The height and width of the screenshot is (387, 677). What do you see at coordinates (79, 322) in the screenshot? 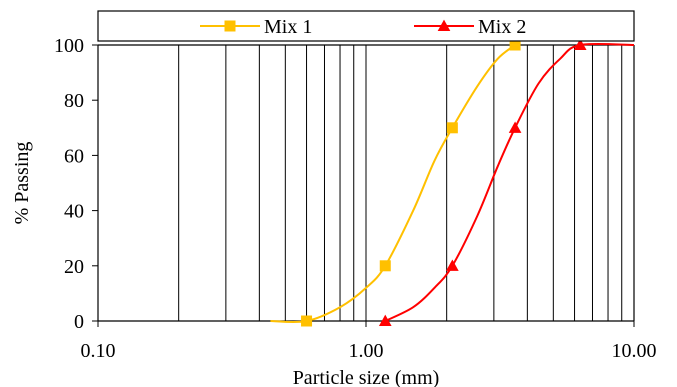
I see `y-tick-label: 0` at bounding box center [79, 322].